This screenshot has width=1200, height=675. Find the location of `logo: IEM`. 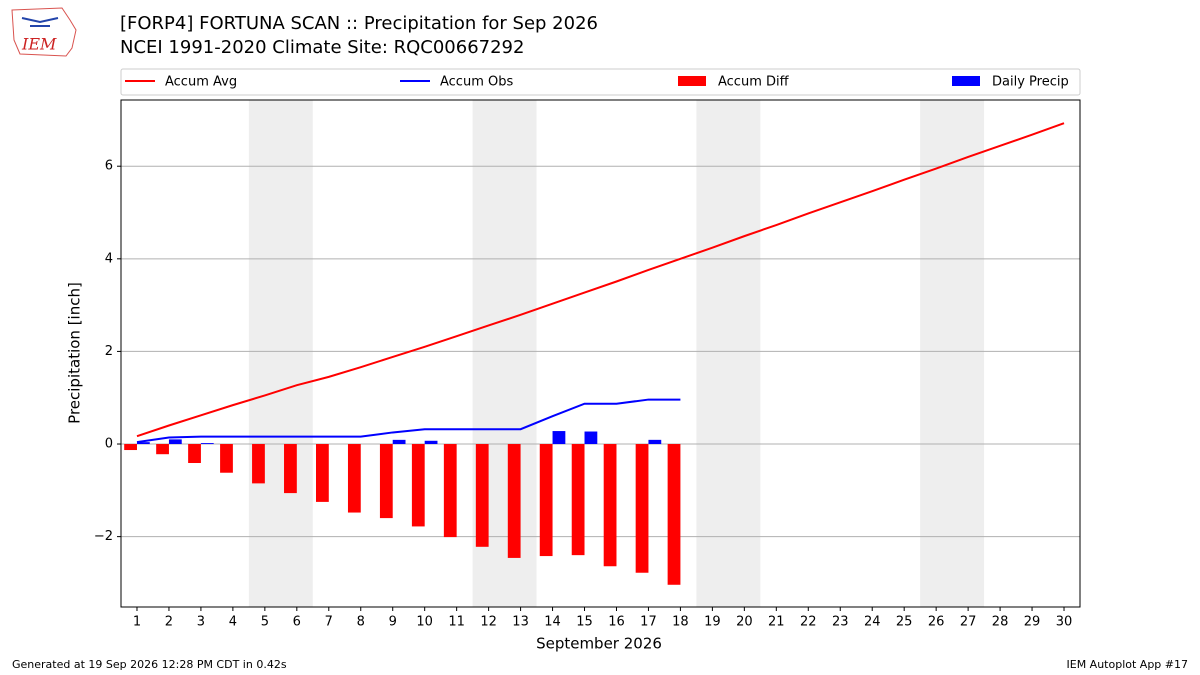

logo: IEM is located at coordinates (44, 32).